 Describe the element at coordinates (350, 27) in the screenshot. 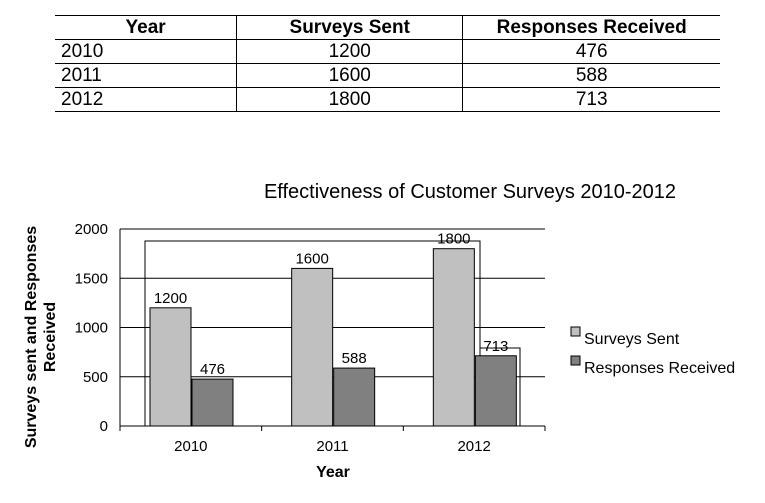

I see `header-surveys-sent: Surveys Sent` at that location.